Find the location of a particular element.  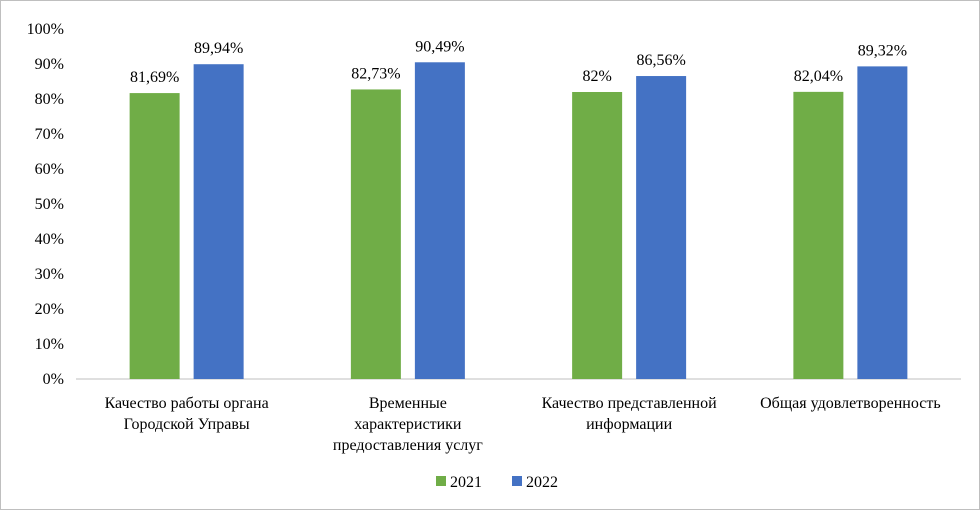

data-label: 81,69% is located at coordinates (154, 77).